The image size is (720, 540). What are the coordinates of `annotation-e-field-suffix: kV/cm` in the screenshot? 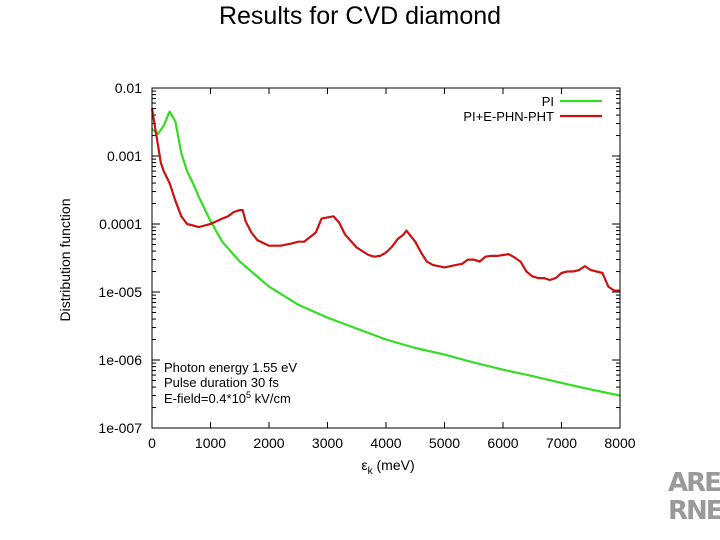 It's located at (271, 398).